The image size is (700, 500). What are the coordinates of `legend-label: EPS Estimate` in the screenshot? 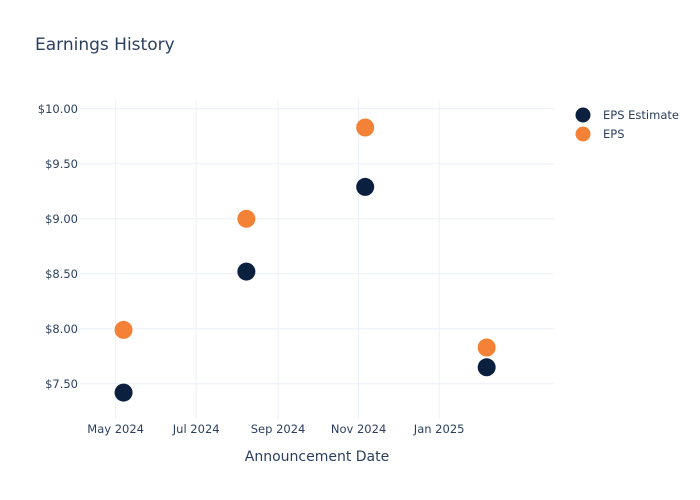 It's located at (641, 115).